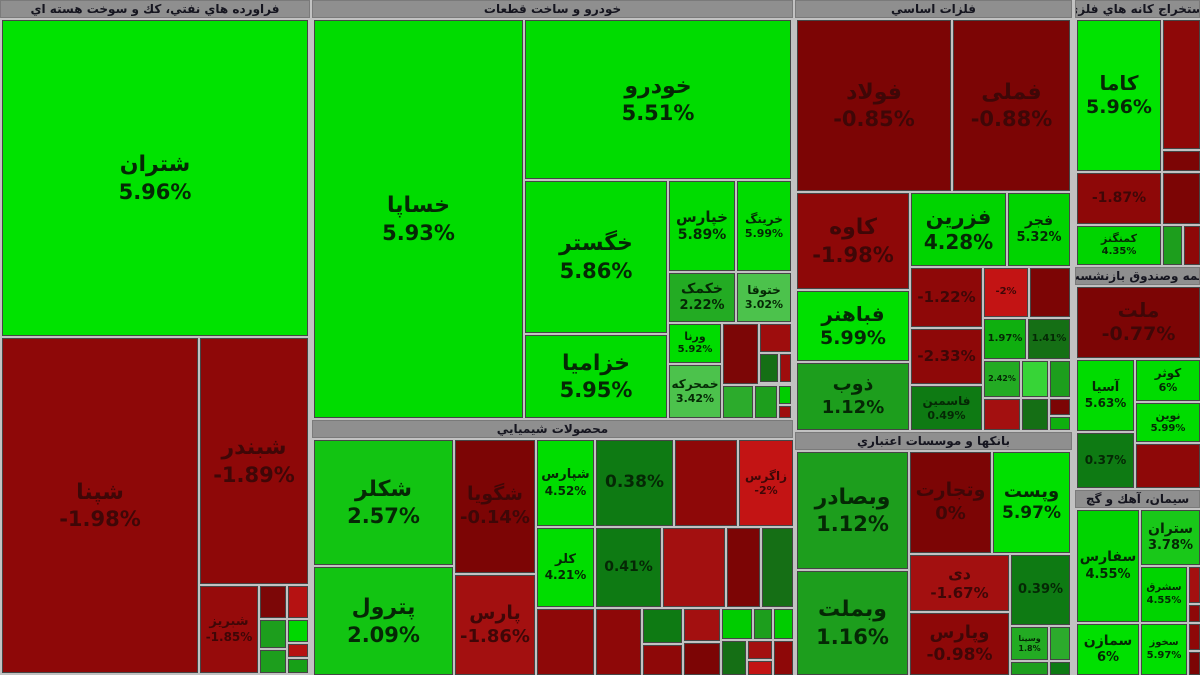 The width and height of the screenshot is (1200, 675). I want to click on treemap-cell: وبصادر 1.12%, so click(852, 510).